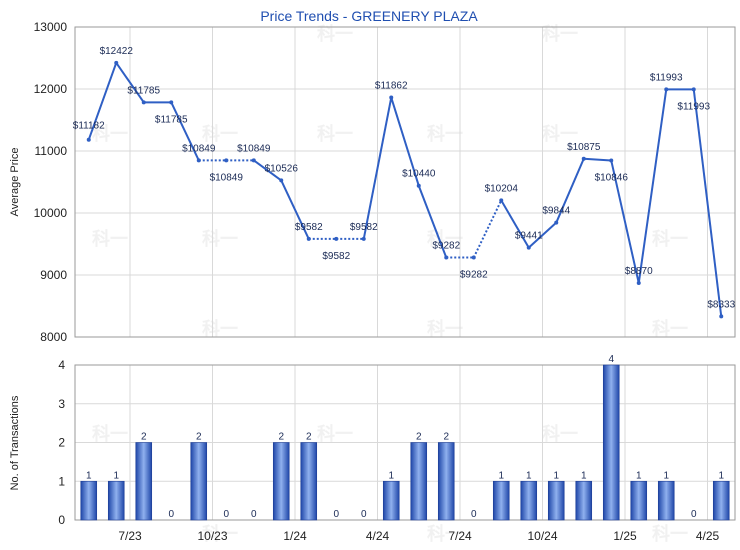  I want to click on price-data-label: $10204, so click(502, 188).